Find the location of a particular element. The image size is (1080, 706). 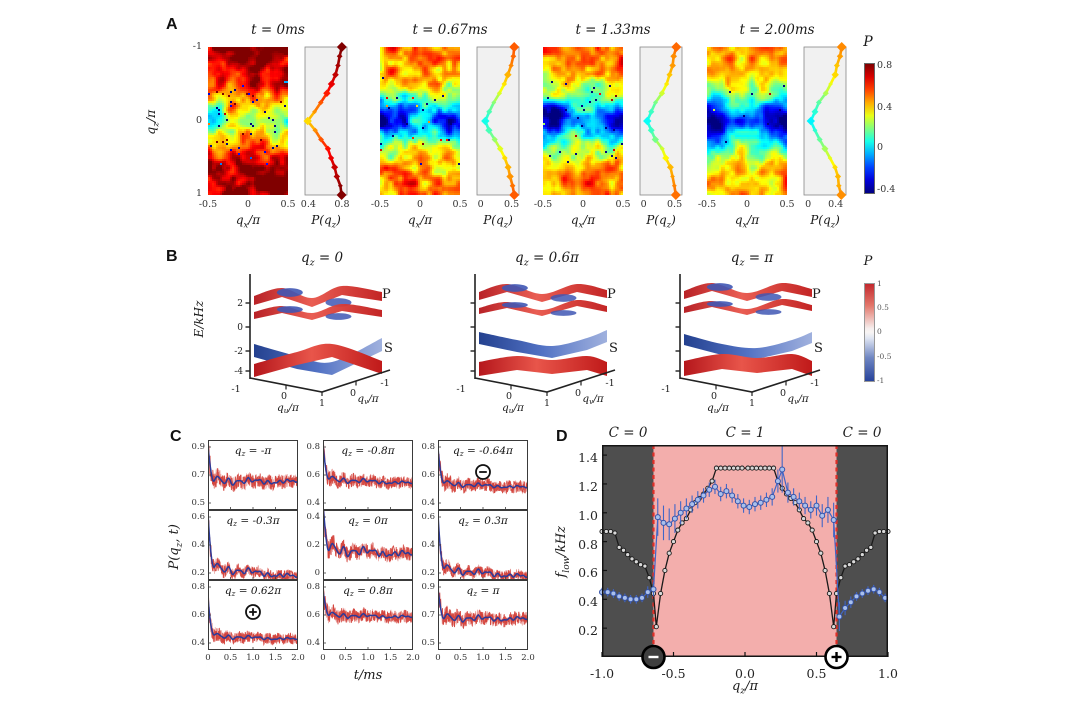

panelC-ytick-7-0: 0.8 is located at coordinates (313, 587).